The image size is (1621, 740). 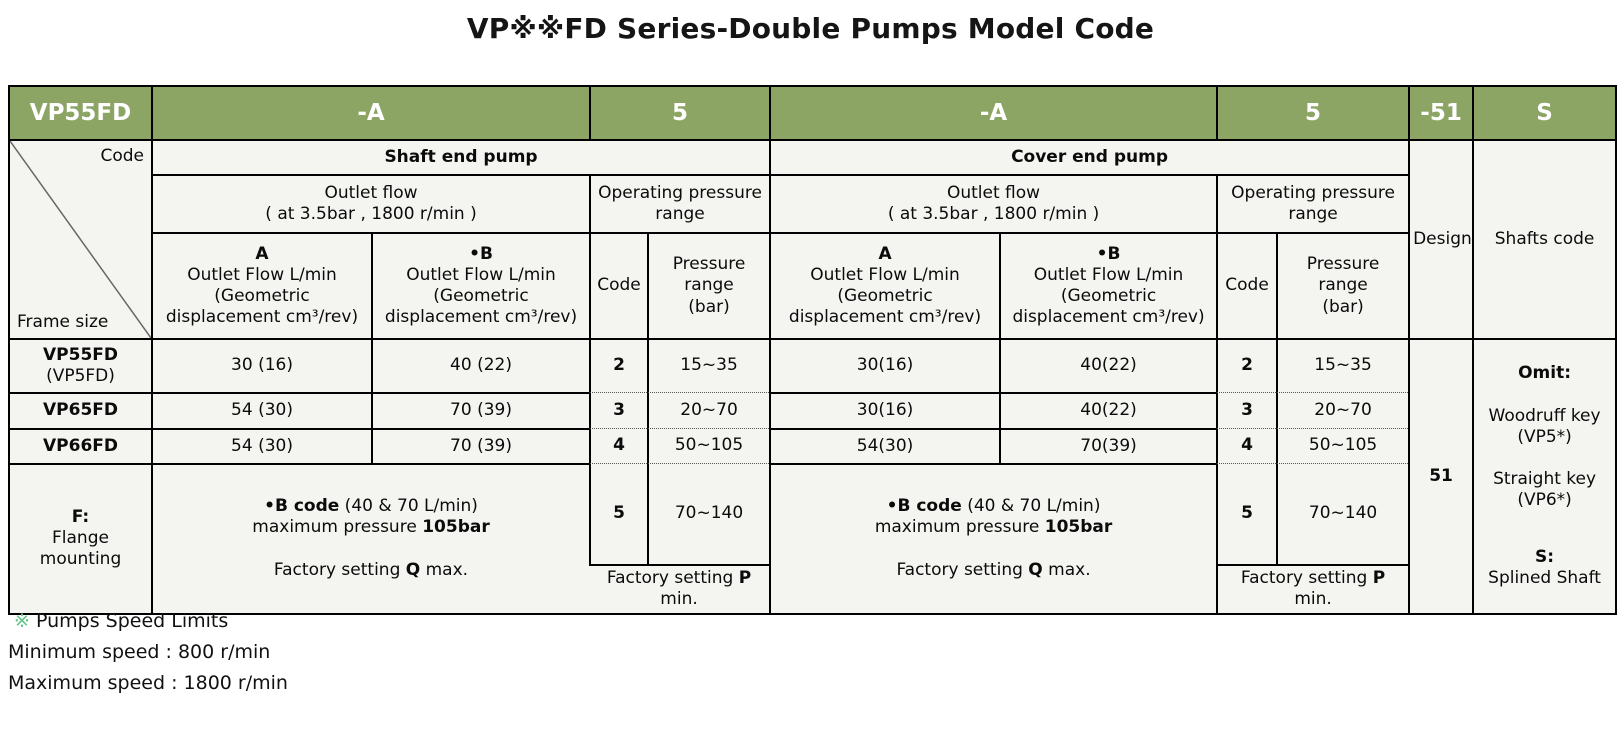 I want to click on shafts-straight-model: (VP6*), so click(x=1544, y=500).